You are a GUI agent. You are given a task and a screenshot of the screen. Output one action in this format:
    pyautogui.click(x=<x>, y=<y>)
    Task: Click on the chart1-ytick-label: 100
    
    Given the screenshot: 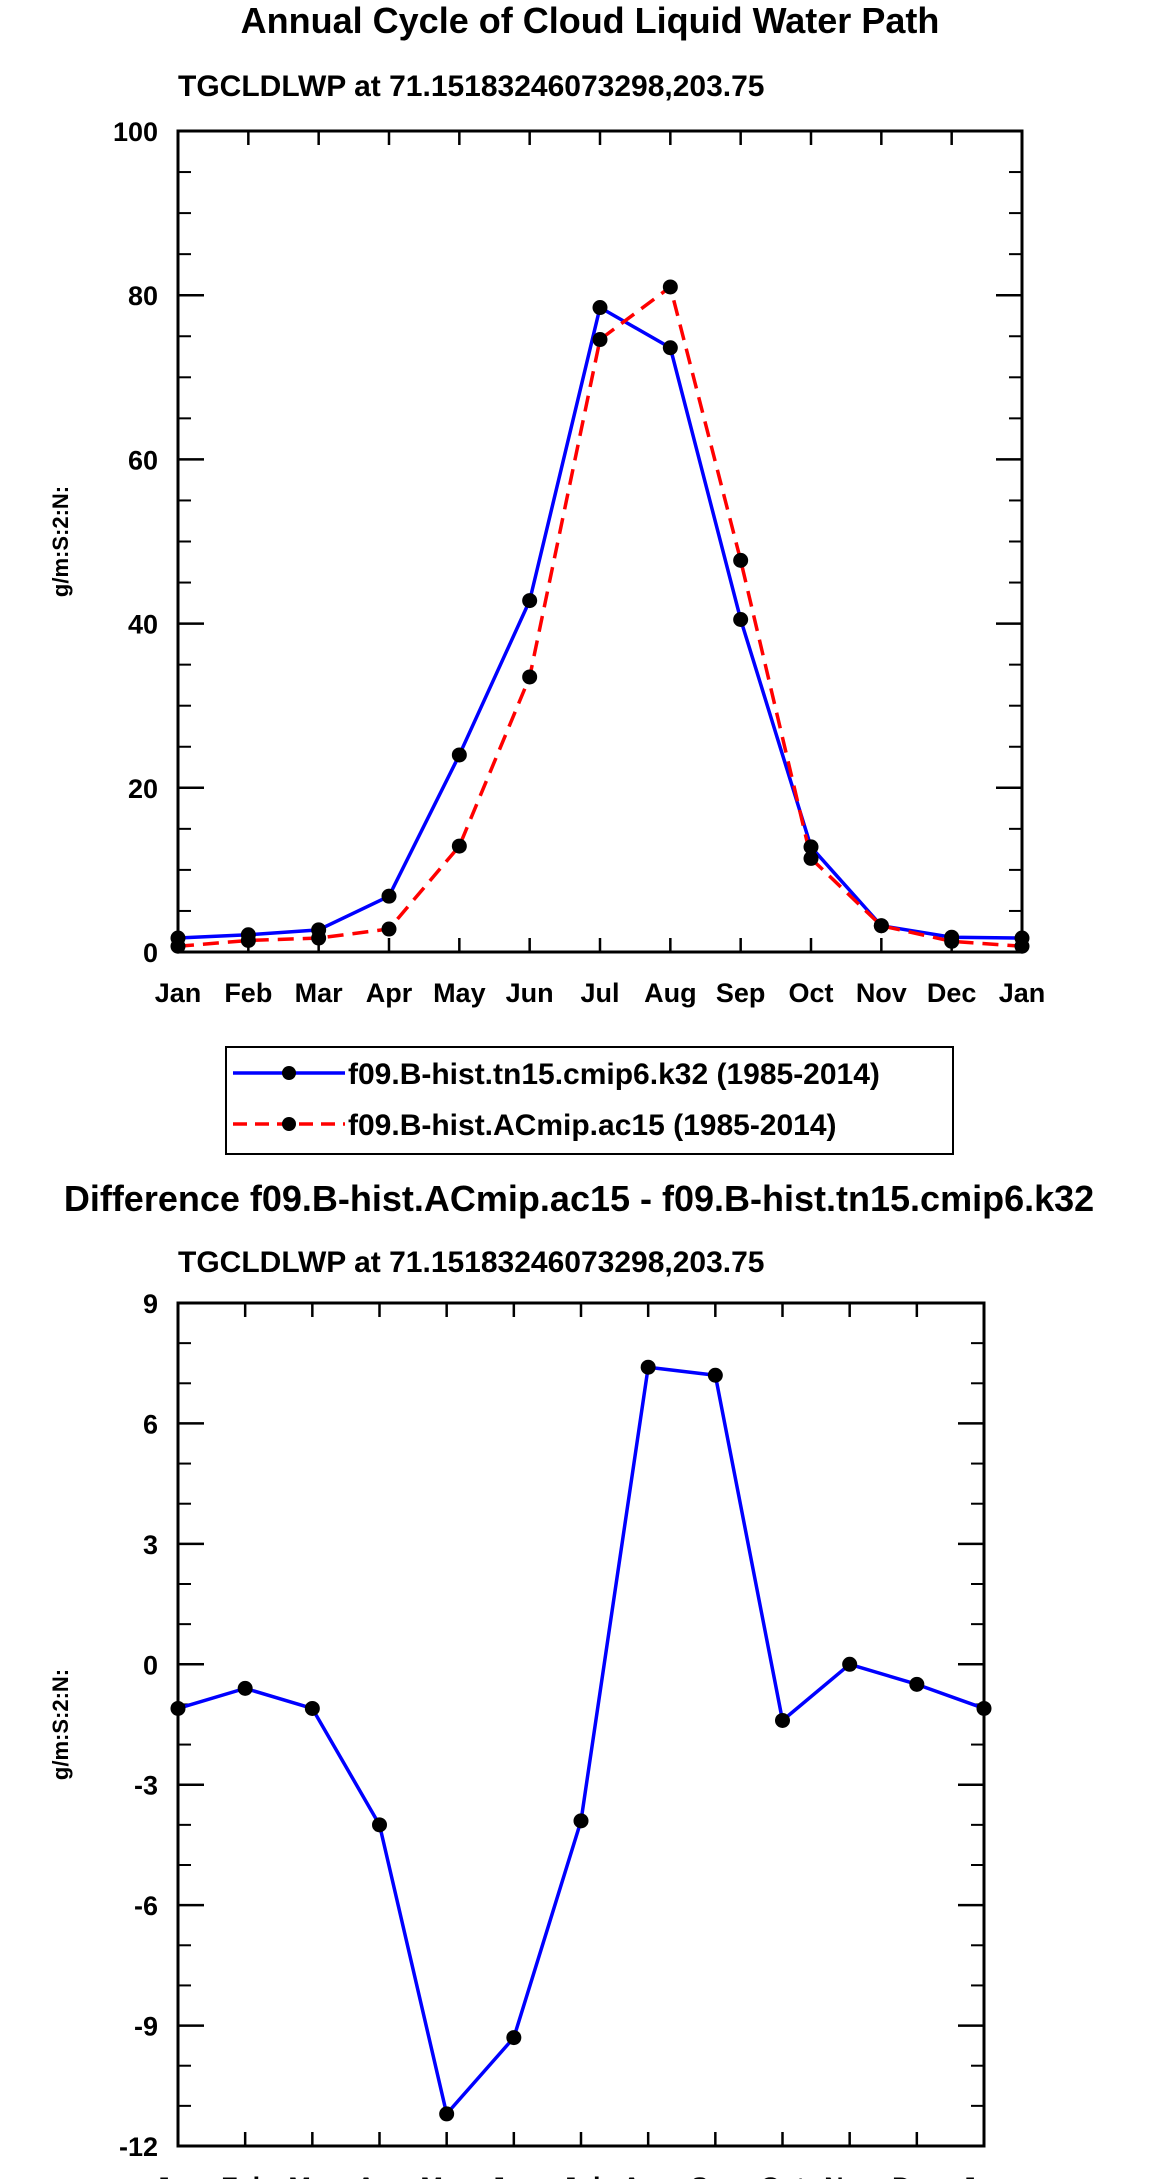 What is the action you would take?
    pyautogui.click(x=135, y=132)
    